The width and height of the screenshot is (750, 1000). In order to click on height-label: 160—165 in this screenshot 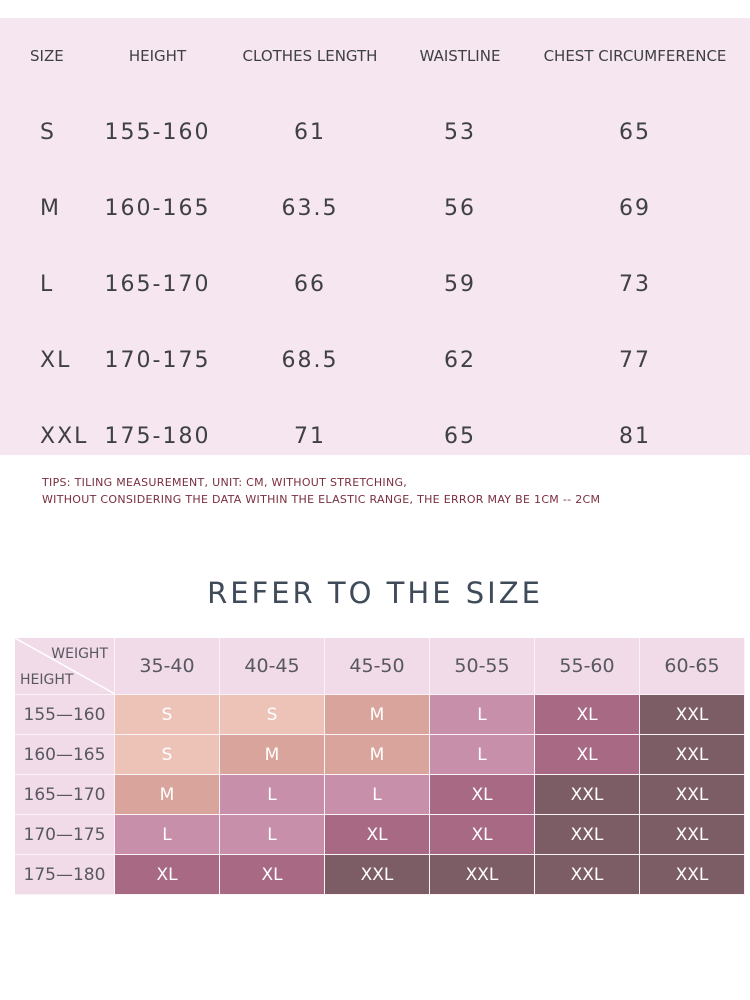, I will do `click(65, 754)`.